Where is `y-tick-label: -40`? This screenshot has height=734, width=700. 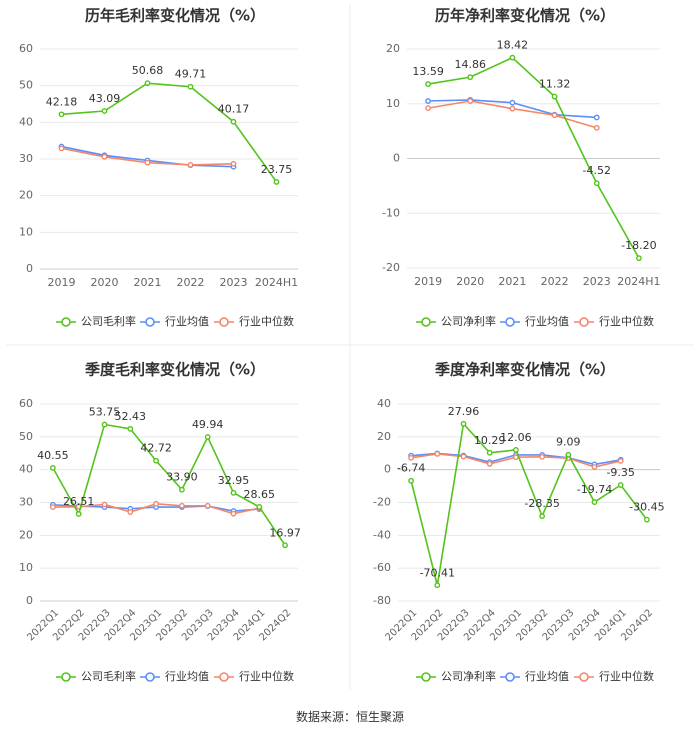
y-tick-label: -40 is located at coordinates (382, 534).